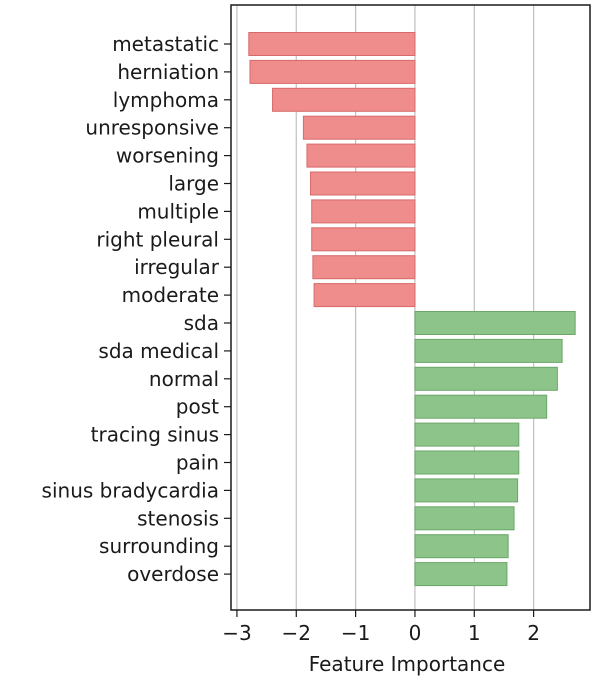 This screenshot has width=595, height=689. I want to click on category-label: moderate, so click(170, 295).